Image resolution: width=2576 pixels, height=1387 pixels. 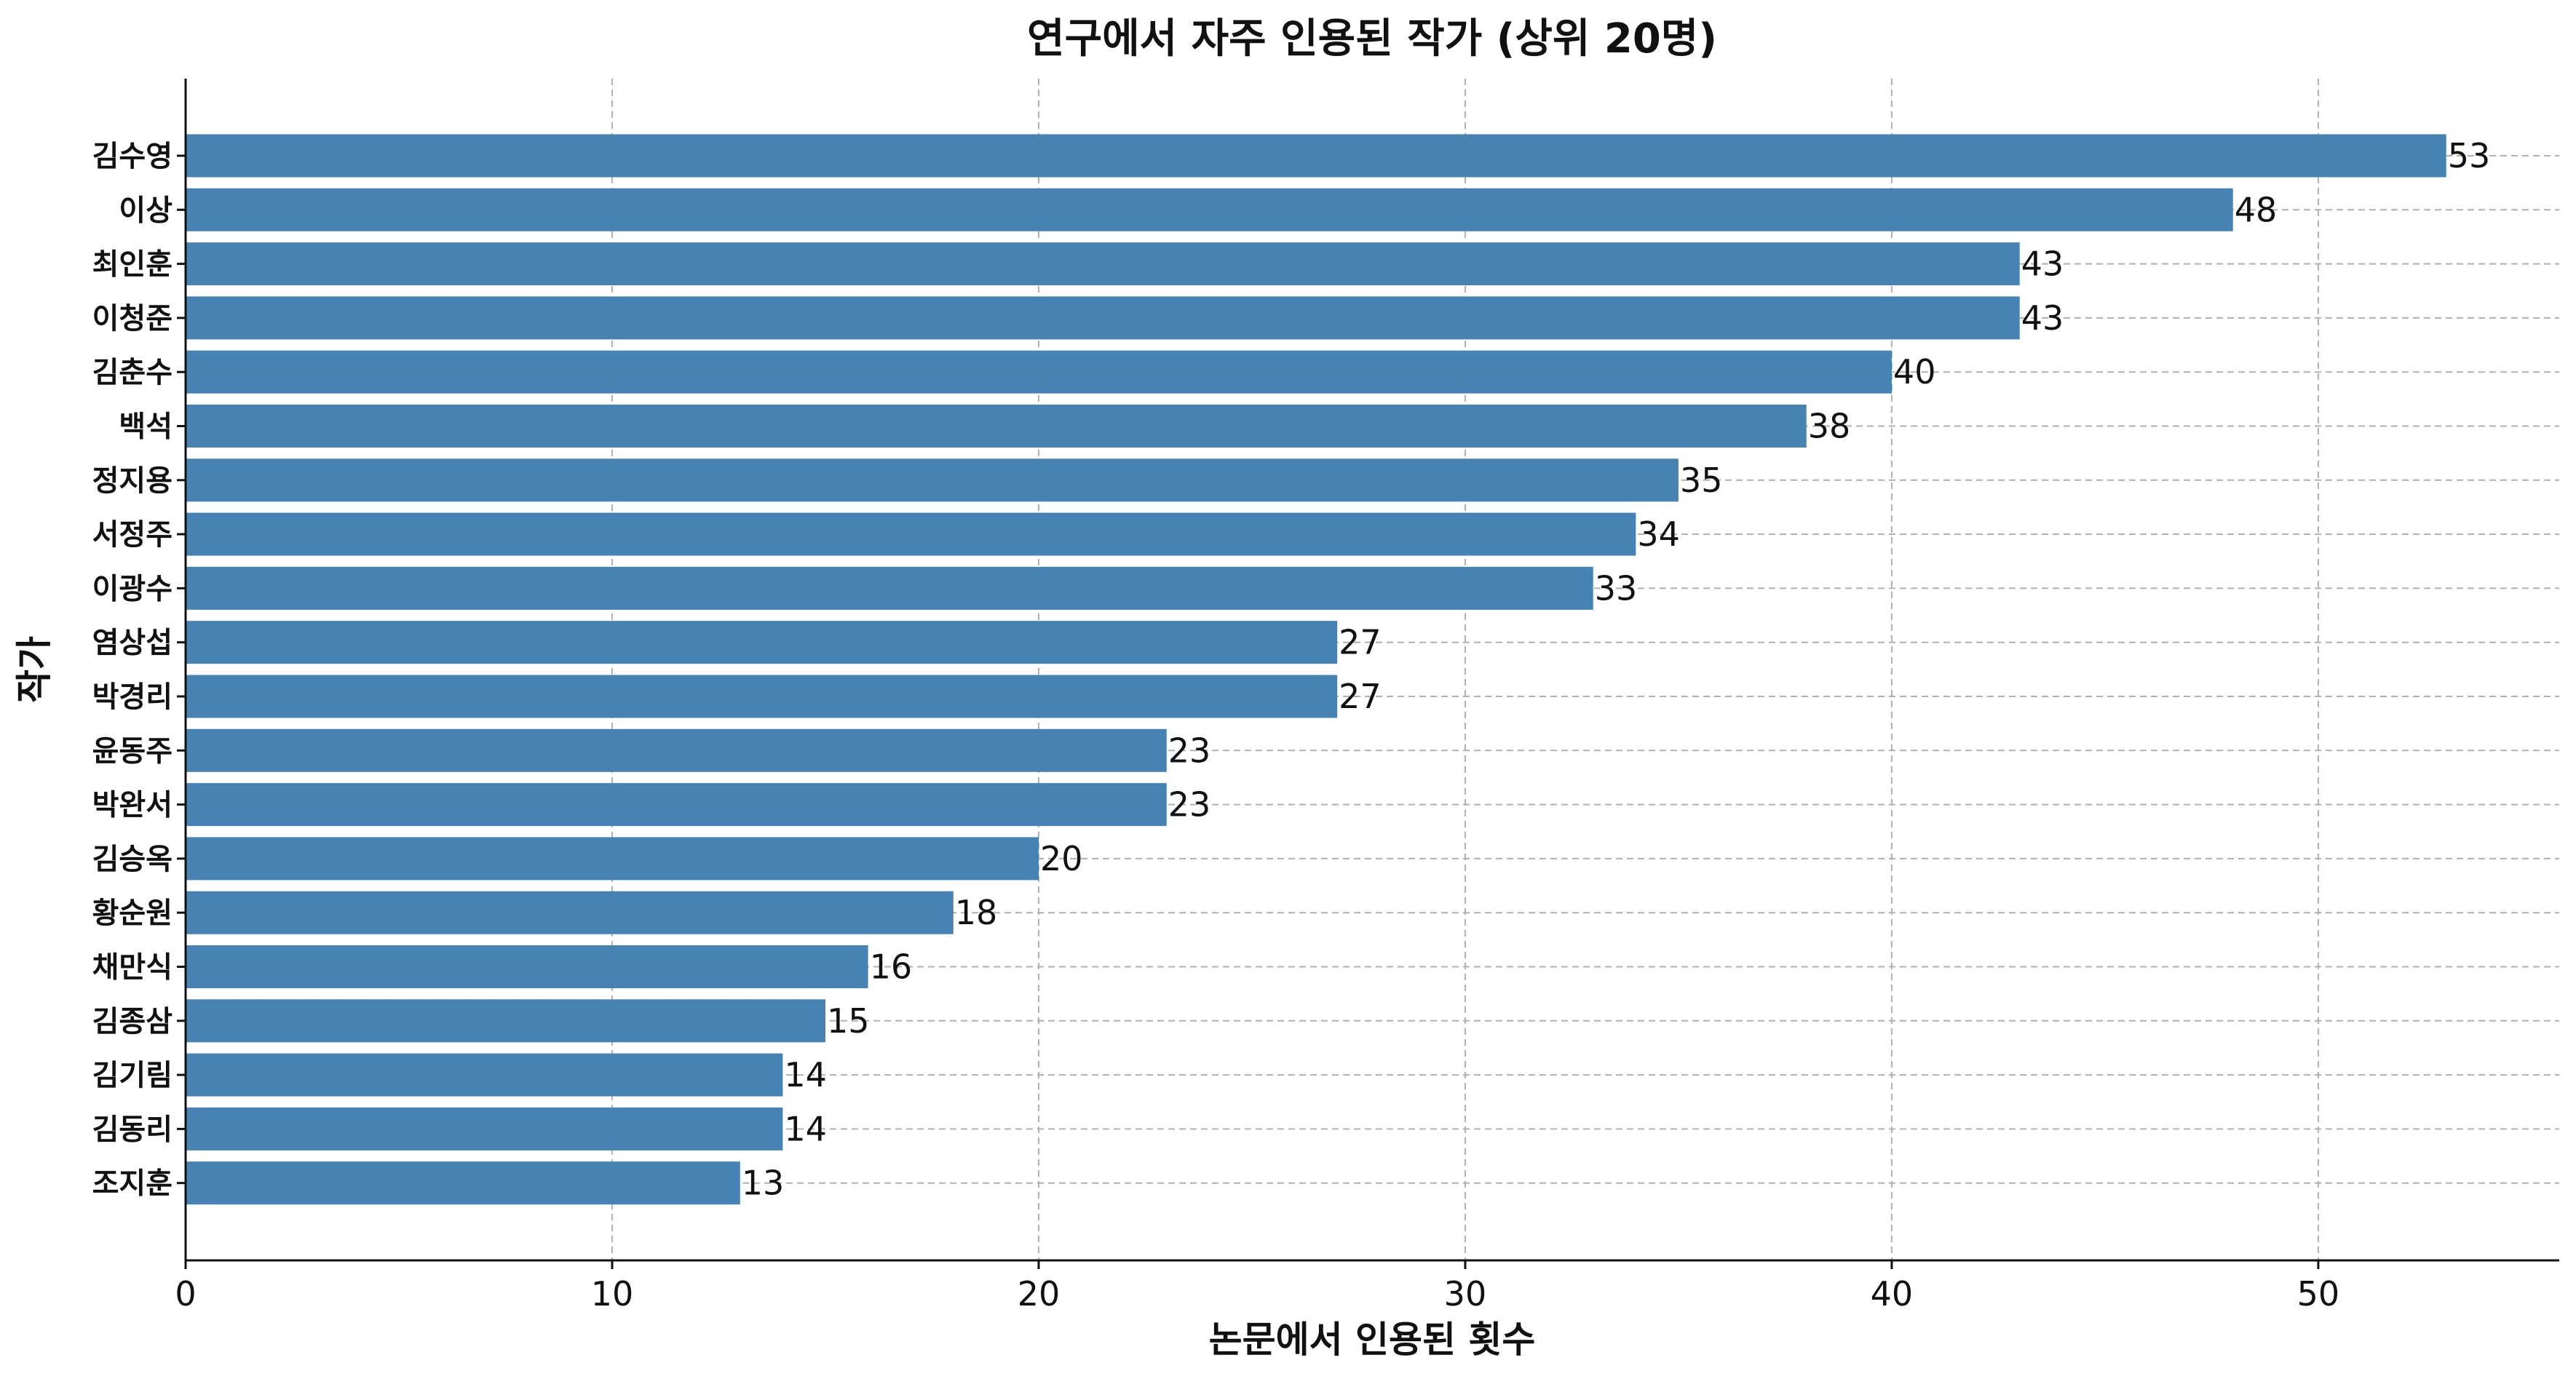 What do you see at coordinates (132, 481) in the screenshot?
I see `y-tick-label: 정지용` at bounding box center [132, 481].